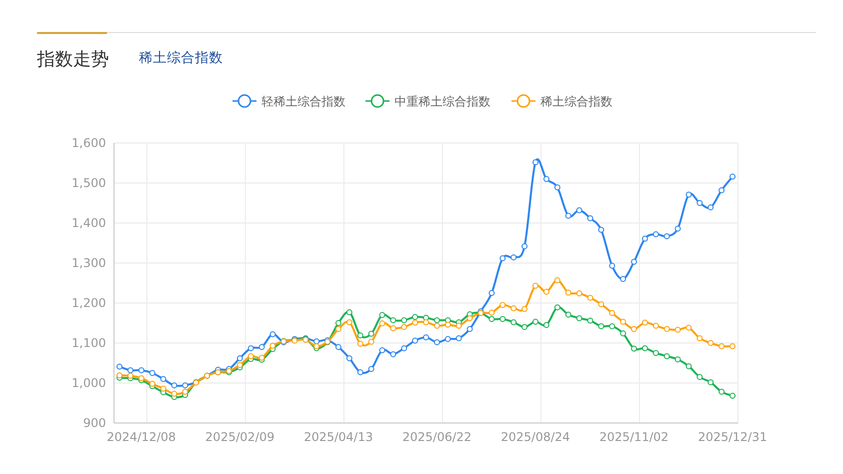 The height and width of the screenshot is (474, 843). I want to click on legend-label: 轻稀土综合指数, so click(304, 101).